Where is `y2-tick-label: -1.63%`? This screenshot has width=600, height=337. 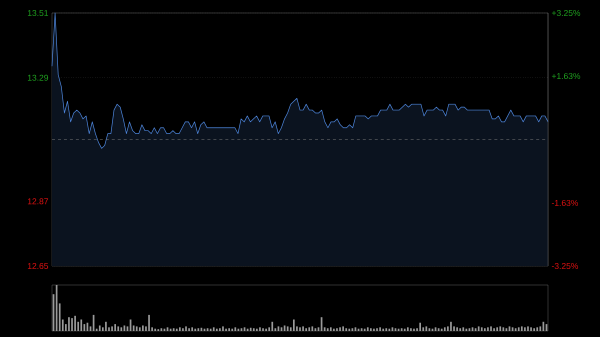 y2-tick-label: -1.63% is located at coordinates (565, 203).